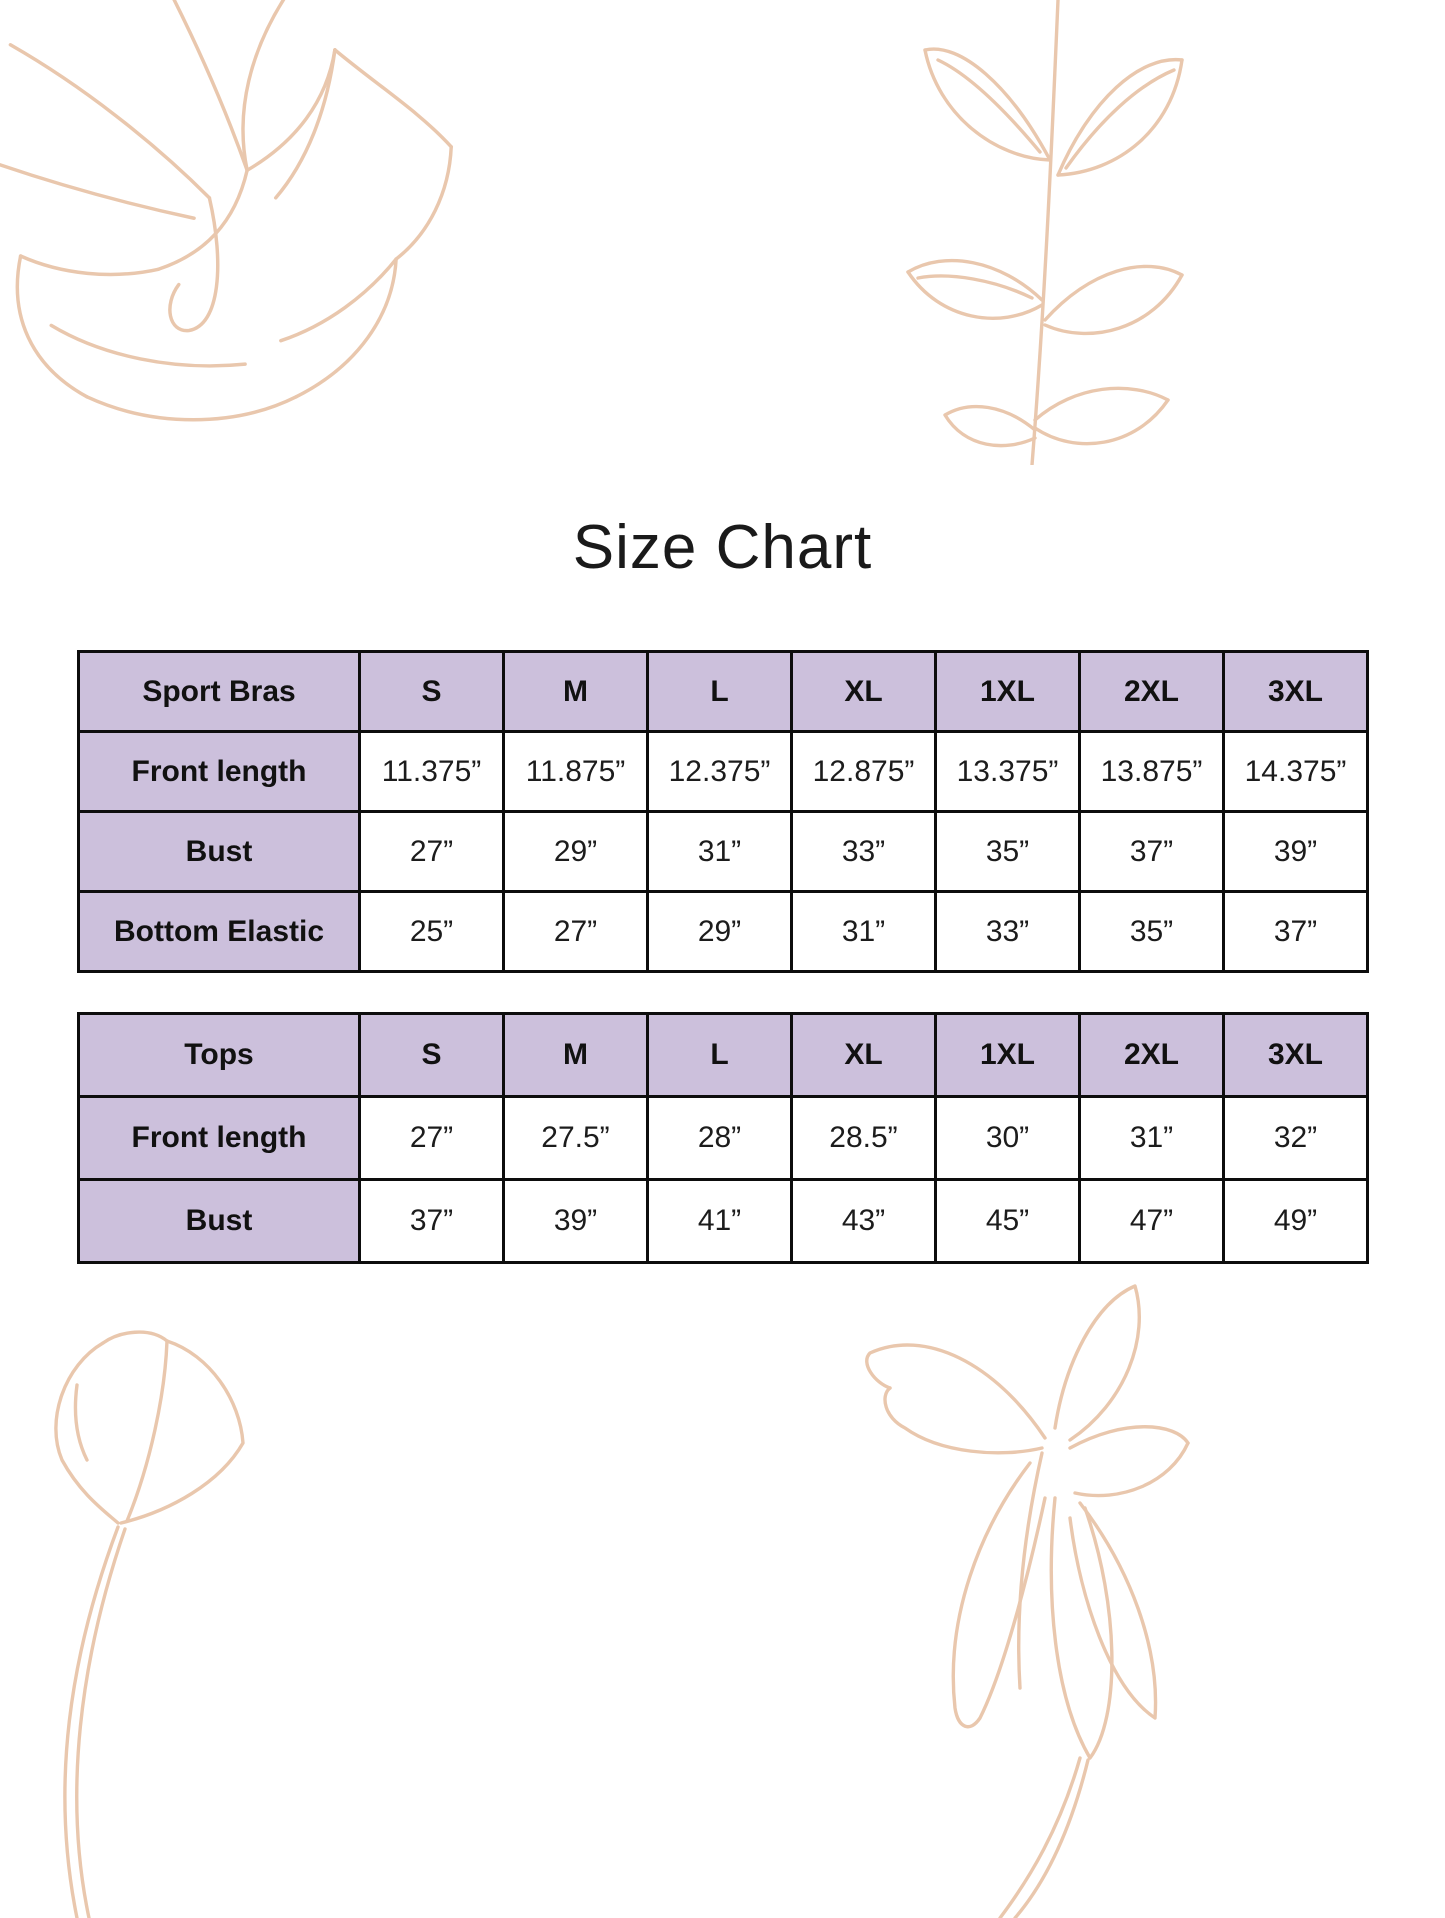 Image resolution: width=1445 pixels, height=1918 pixels. Describe the element at coordinates (219, 1055) in the screenshot. I see `table-title-cell: Tops` at that location.